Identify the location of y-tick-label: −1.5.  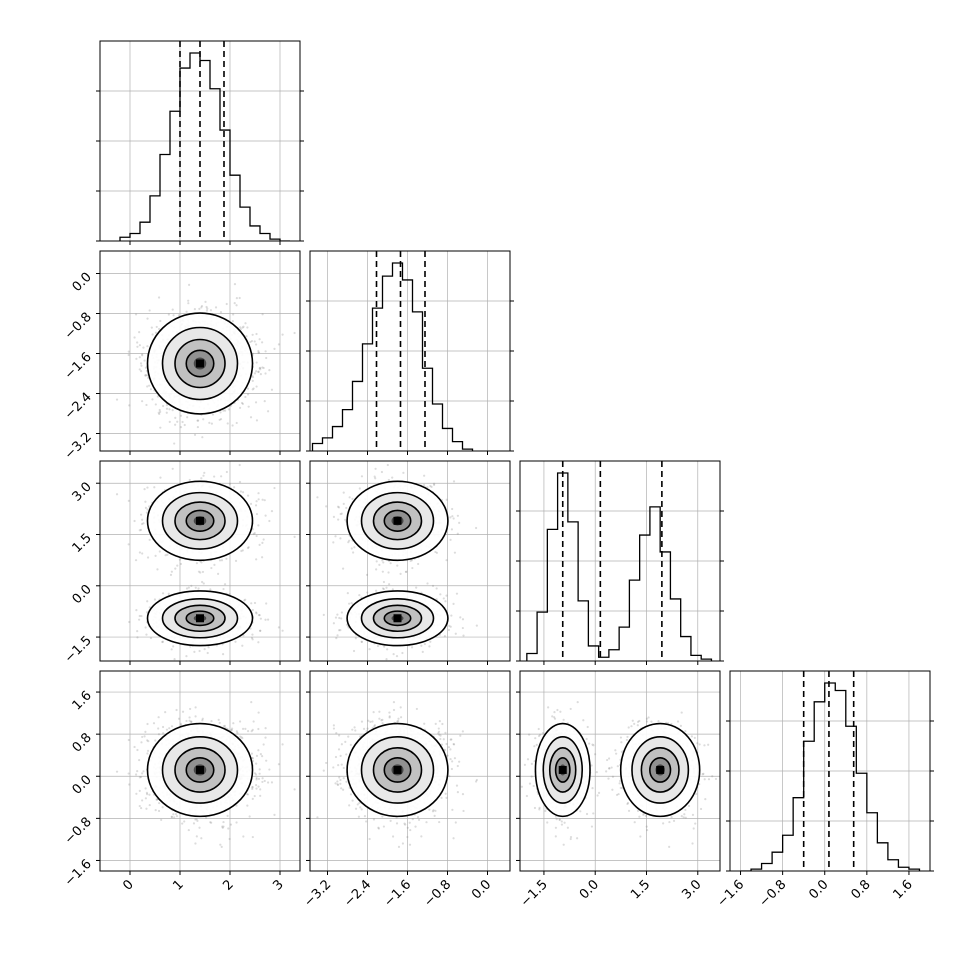
(78, 649).